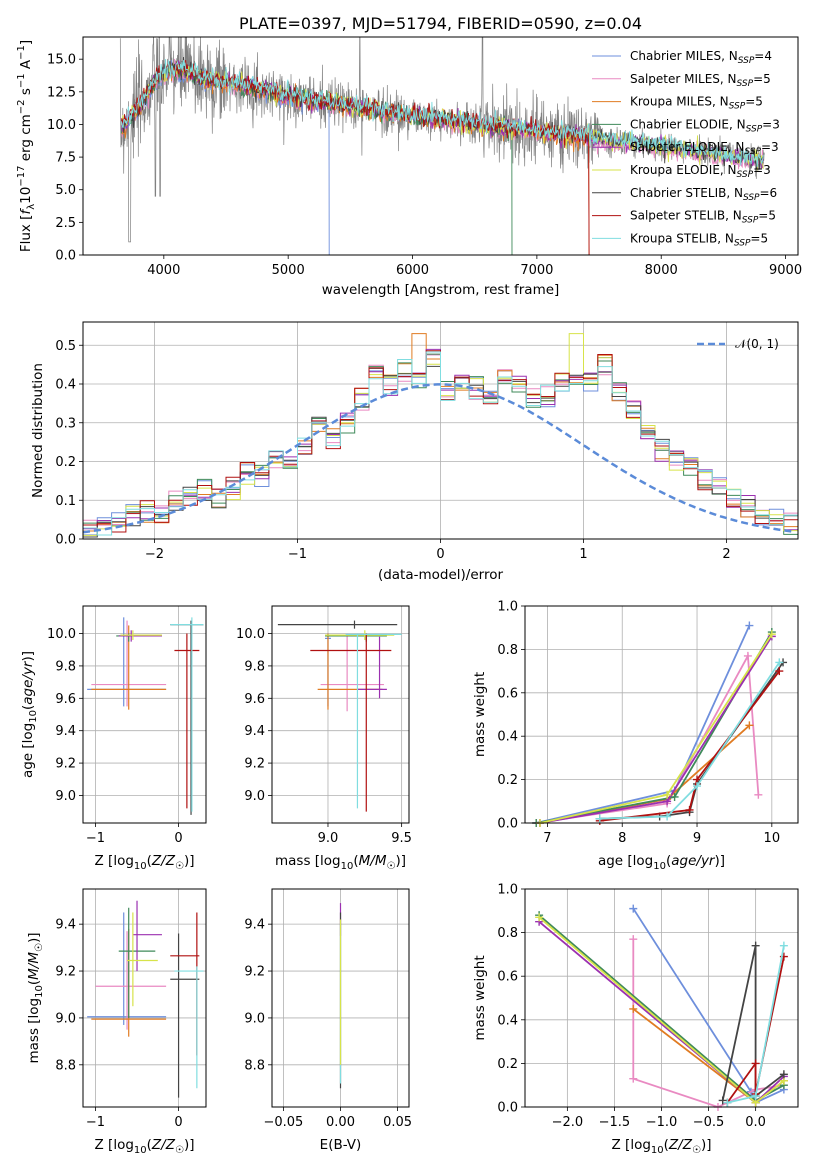  What do you see at coordinates (785, 270) in the screenshot?
I see `x-tick-label: 9000` at bounding box center [785, 270].